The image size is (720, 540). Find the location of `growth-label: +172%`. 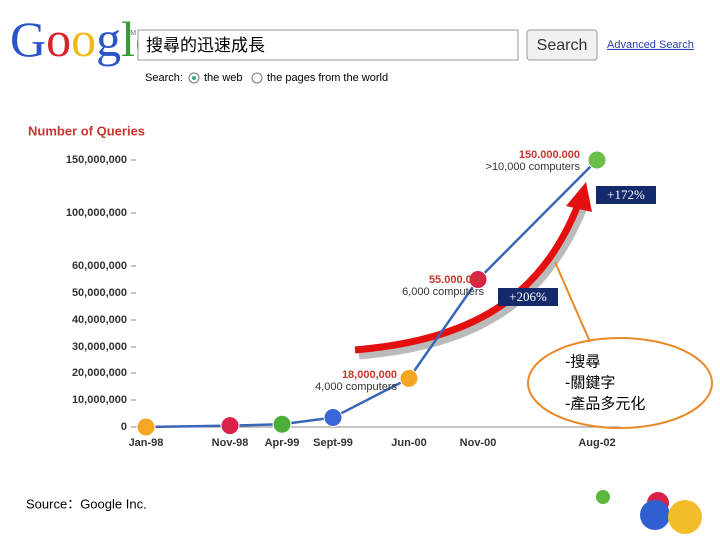

growth-label: +172% is located at coordinates (626, 194).